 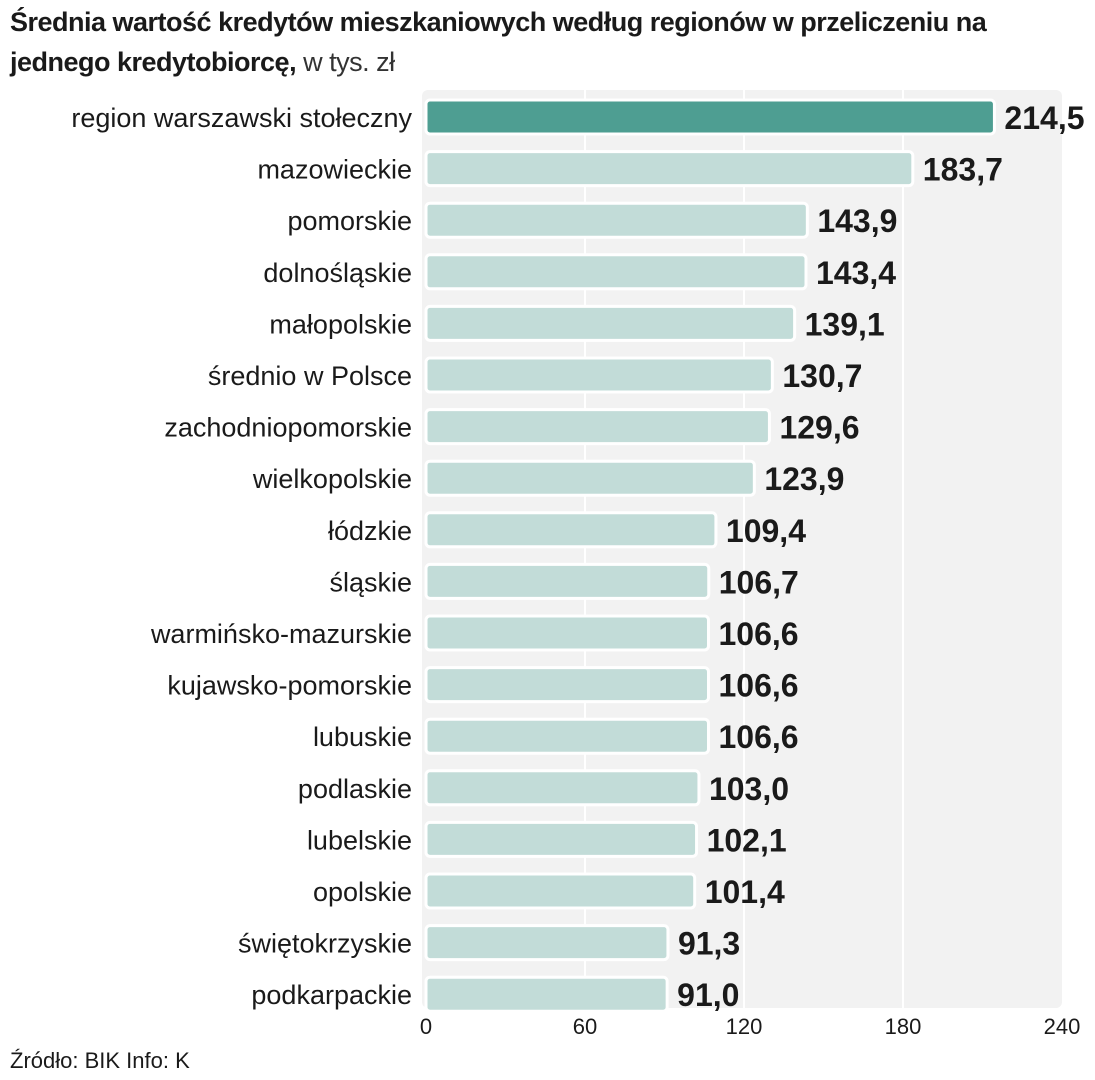 What do you see at coordinates (819, 428) in the screenshot?
I see `value-label: 129,6` at bounding box center [819, 428].